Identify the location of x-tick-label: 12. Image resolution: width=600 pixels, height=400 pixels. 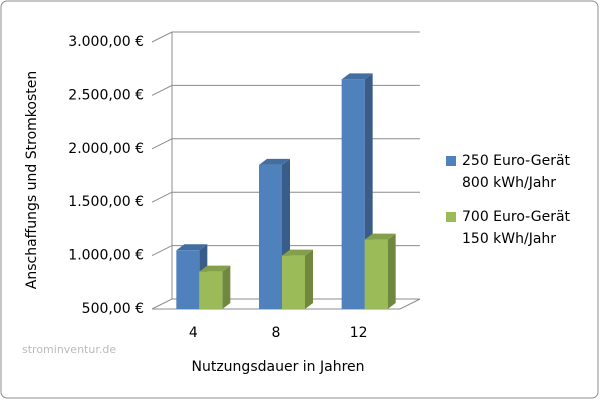
(359, 333).